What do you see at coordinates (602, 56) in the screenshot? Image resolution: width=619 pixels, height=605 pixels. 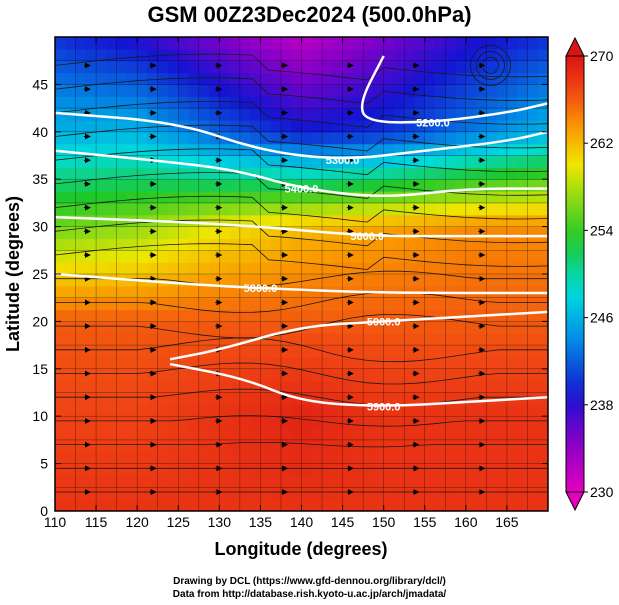 I see `colorbar-tick-label: 270` at bounding box center [602, 56].